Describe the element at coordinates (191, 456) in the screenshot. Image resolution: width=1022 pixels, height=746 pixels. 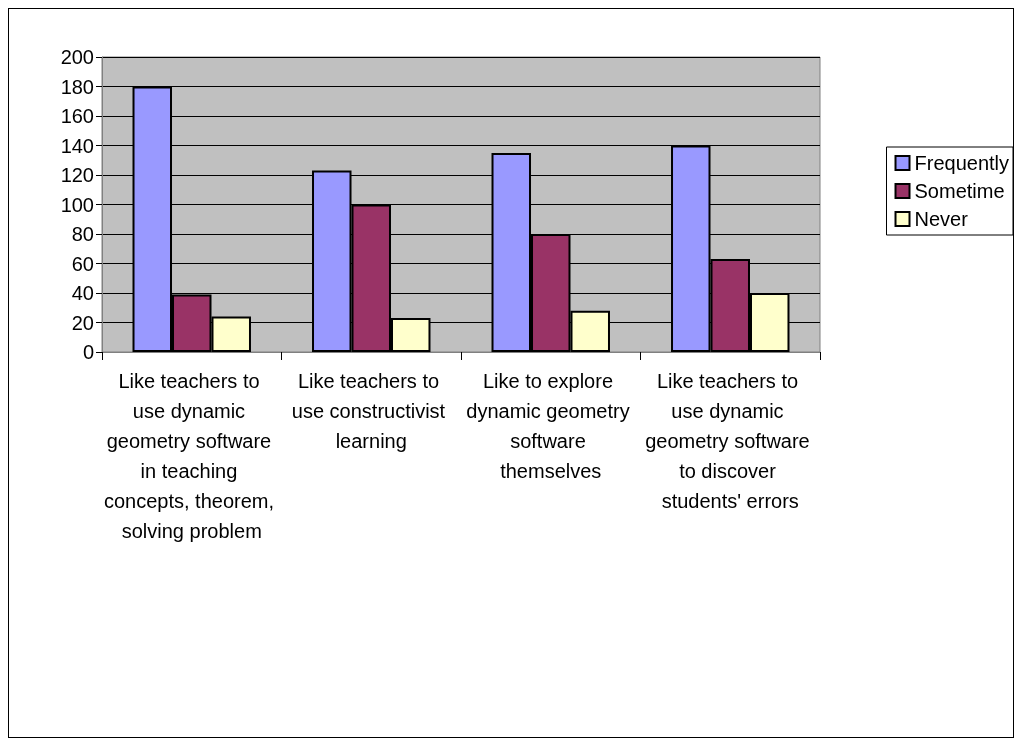
I see `x-tick-label: Like teachers to use dynamic geometry software in teaching concepts, theorem, solving problem` at that location.